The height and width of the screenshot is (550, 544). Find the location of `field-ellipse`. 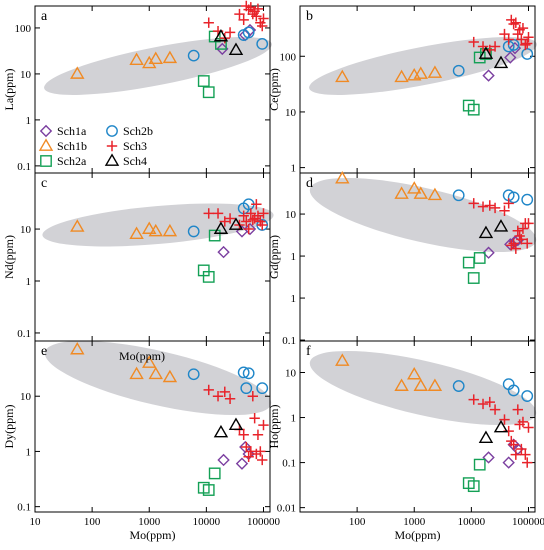

field-ellipse is located at coordinates (423, 388).